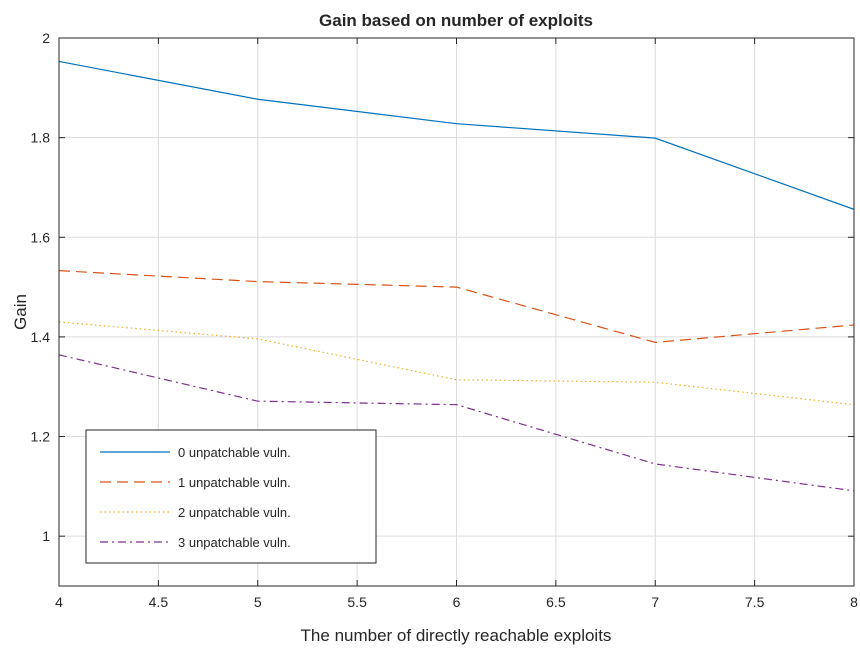  I want to click on y-tick-label: 2, so click(46, 38).